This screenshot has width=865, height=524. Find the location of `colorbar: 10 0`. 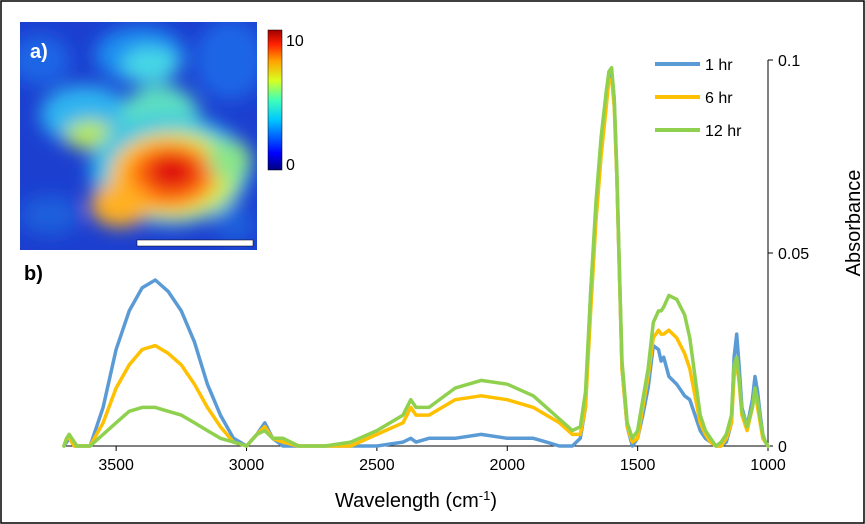

colorbar: 10 0 is located at coordinates (285, 101).